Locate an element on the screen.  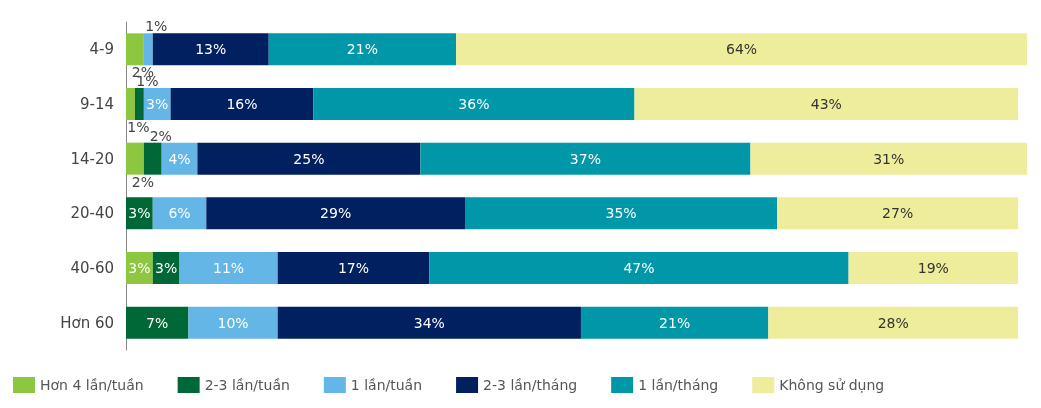
data-label: 28% is located at coordinates (893, 322).